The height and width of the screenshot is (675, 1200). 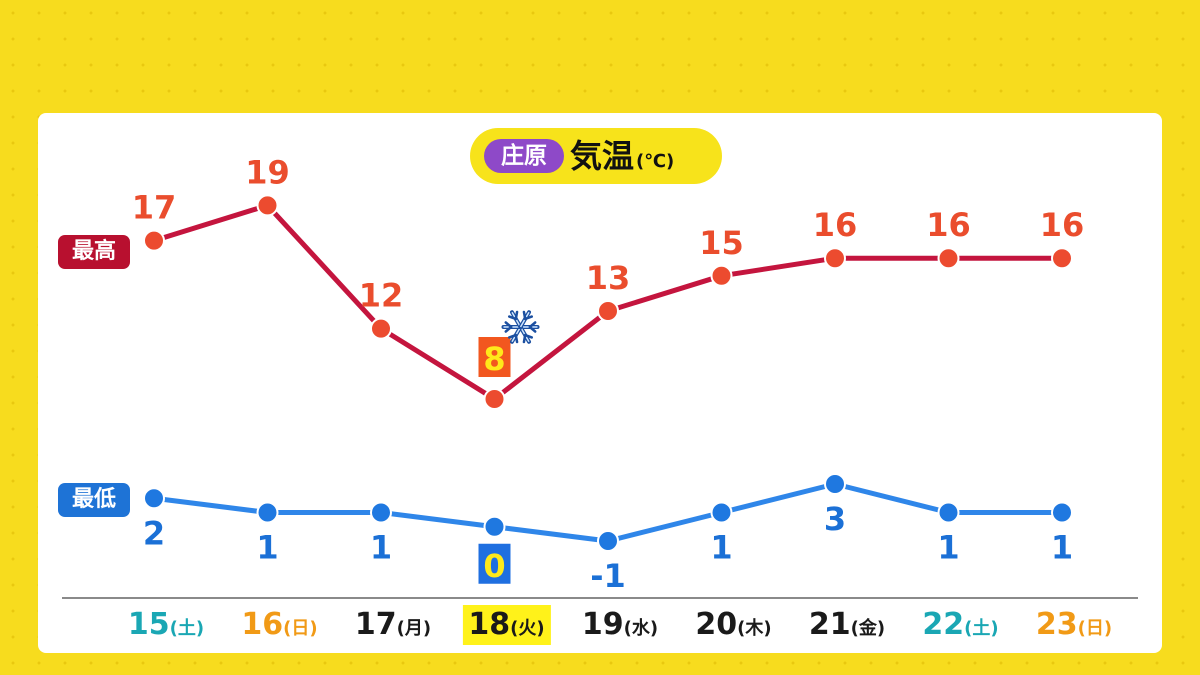 I want to click on chart-title-unit: (℃), so click(x=655, y=161).